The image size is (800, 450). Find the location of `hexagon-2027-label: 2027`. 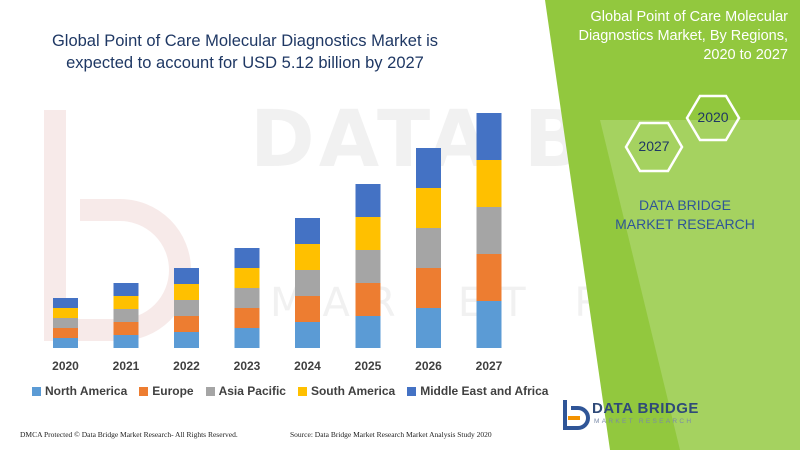

hexagon-2027-label: 2027 is located at coordinates (654, 146).